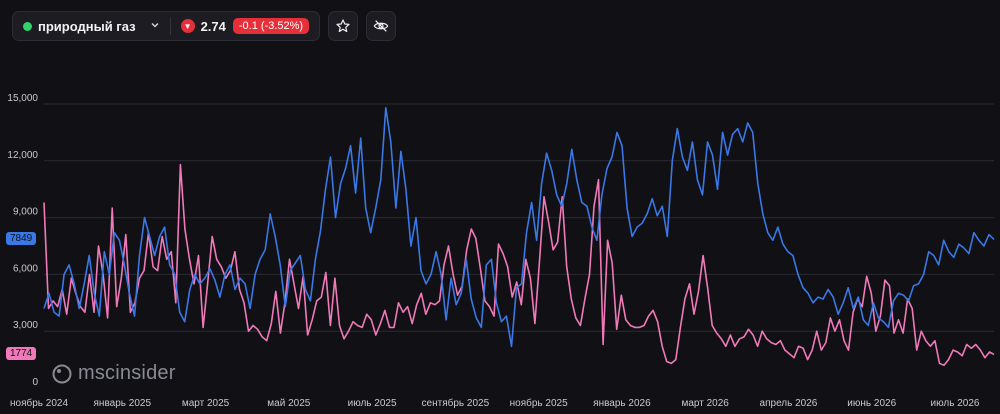 The image size is (1000, 414). What do you see at coordinates (25, 212) in the screenshot?
I see `y-tick-label: 9,000` at bounding box center [25, 212].